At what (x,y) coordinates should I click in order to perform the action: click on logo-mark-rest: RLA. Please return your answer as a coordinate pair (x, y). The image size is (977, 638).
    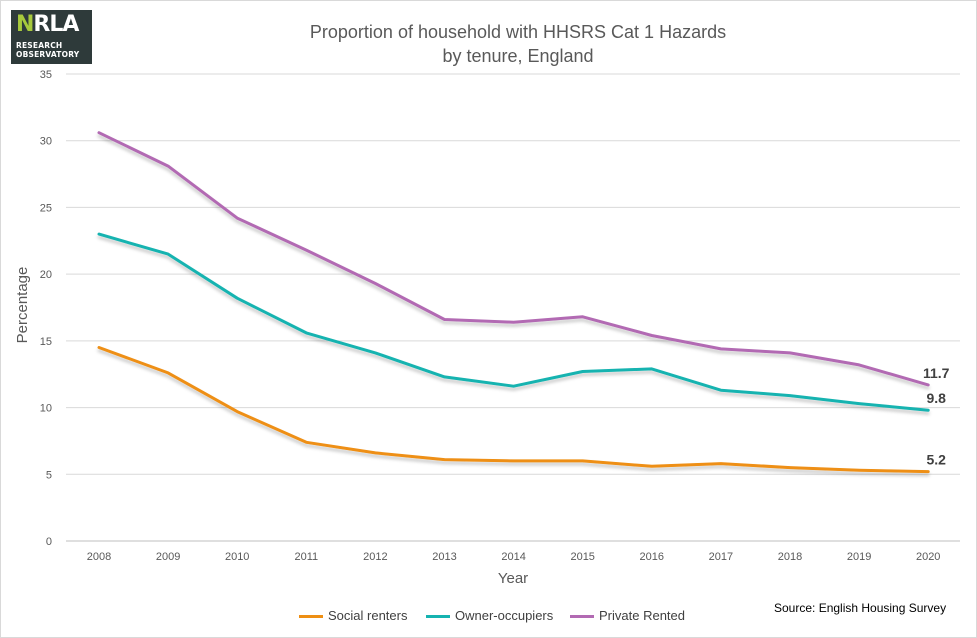
    Looking at the image, I should click on (56, 24).